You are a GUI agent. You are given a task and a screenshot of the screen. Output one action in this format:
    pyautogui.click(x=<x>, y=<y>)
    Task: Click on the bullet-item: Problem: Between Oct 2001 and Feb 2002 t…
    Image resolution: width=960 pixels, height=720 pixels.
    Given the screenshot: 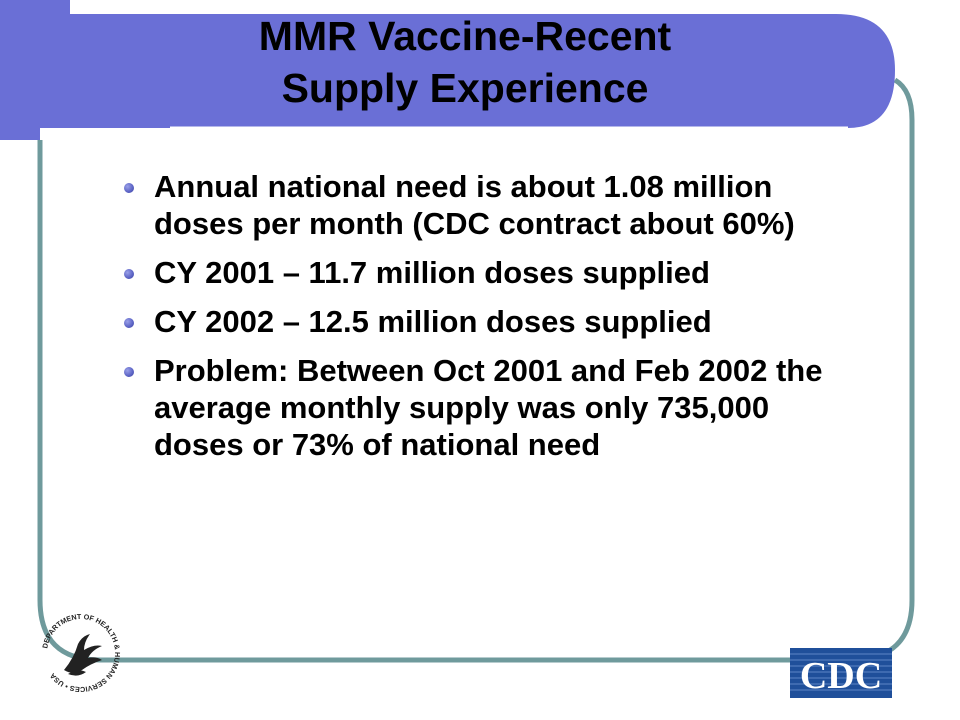 What is the action you would take?
    pyautogui.click(x=484, y=407)
    